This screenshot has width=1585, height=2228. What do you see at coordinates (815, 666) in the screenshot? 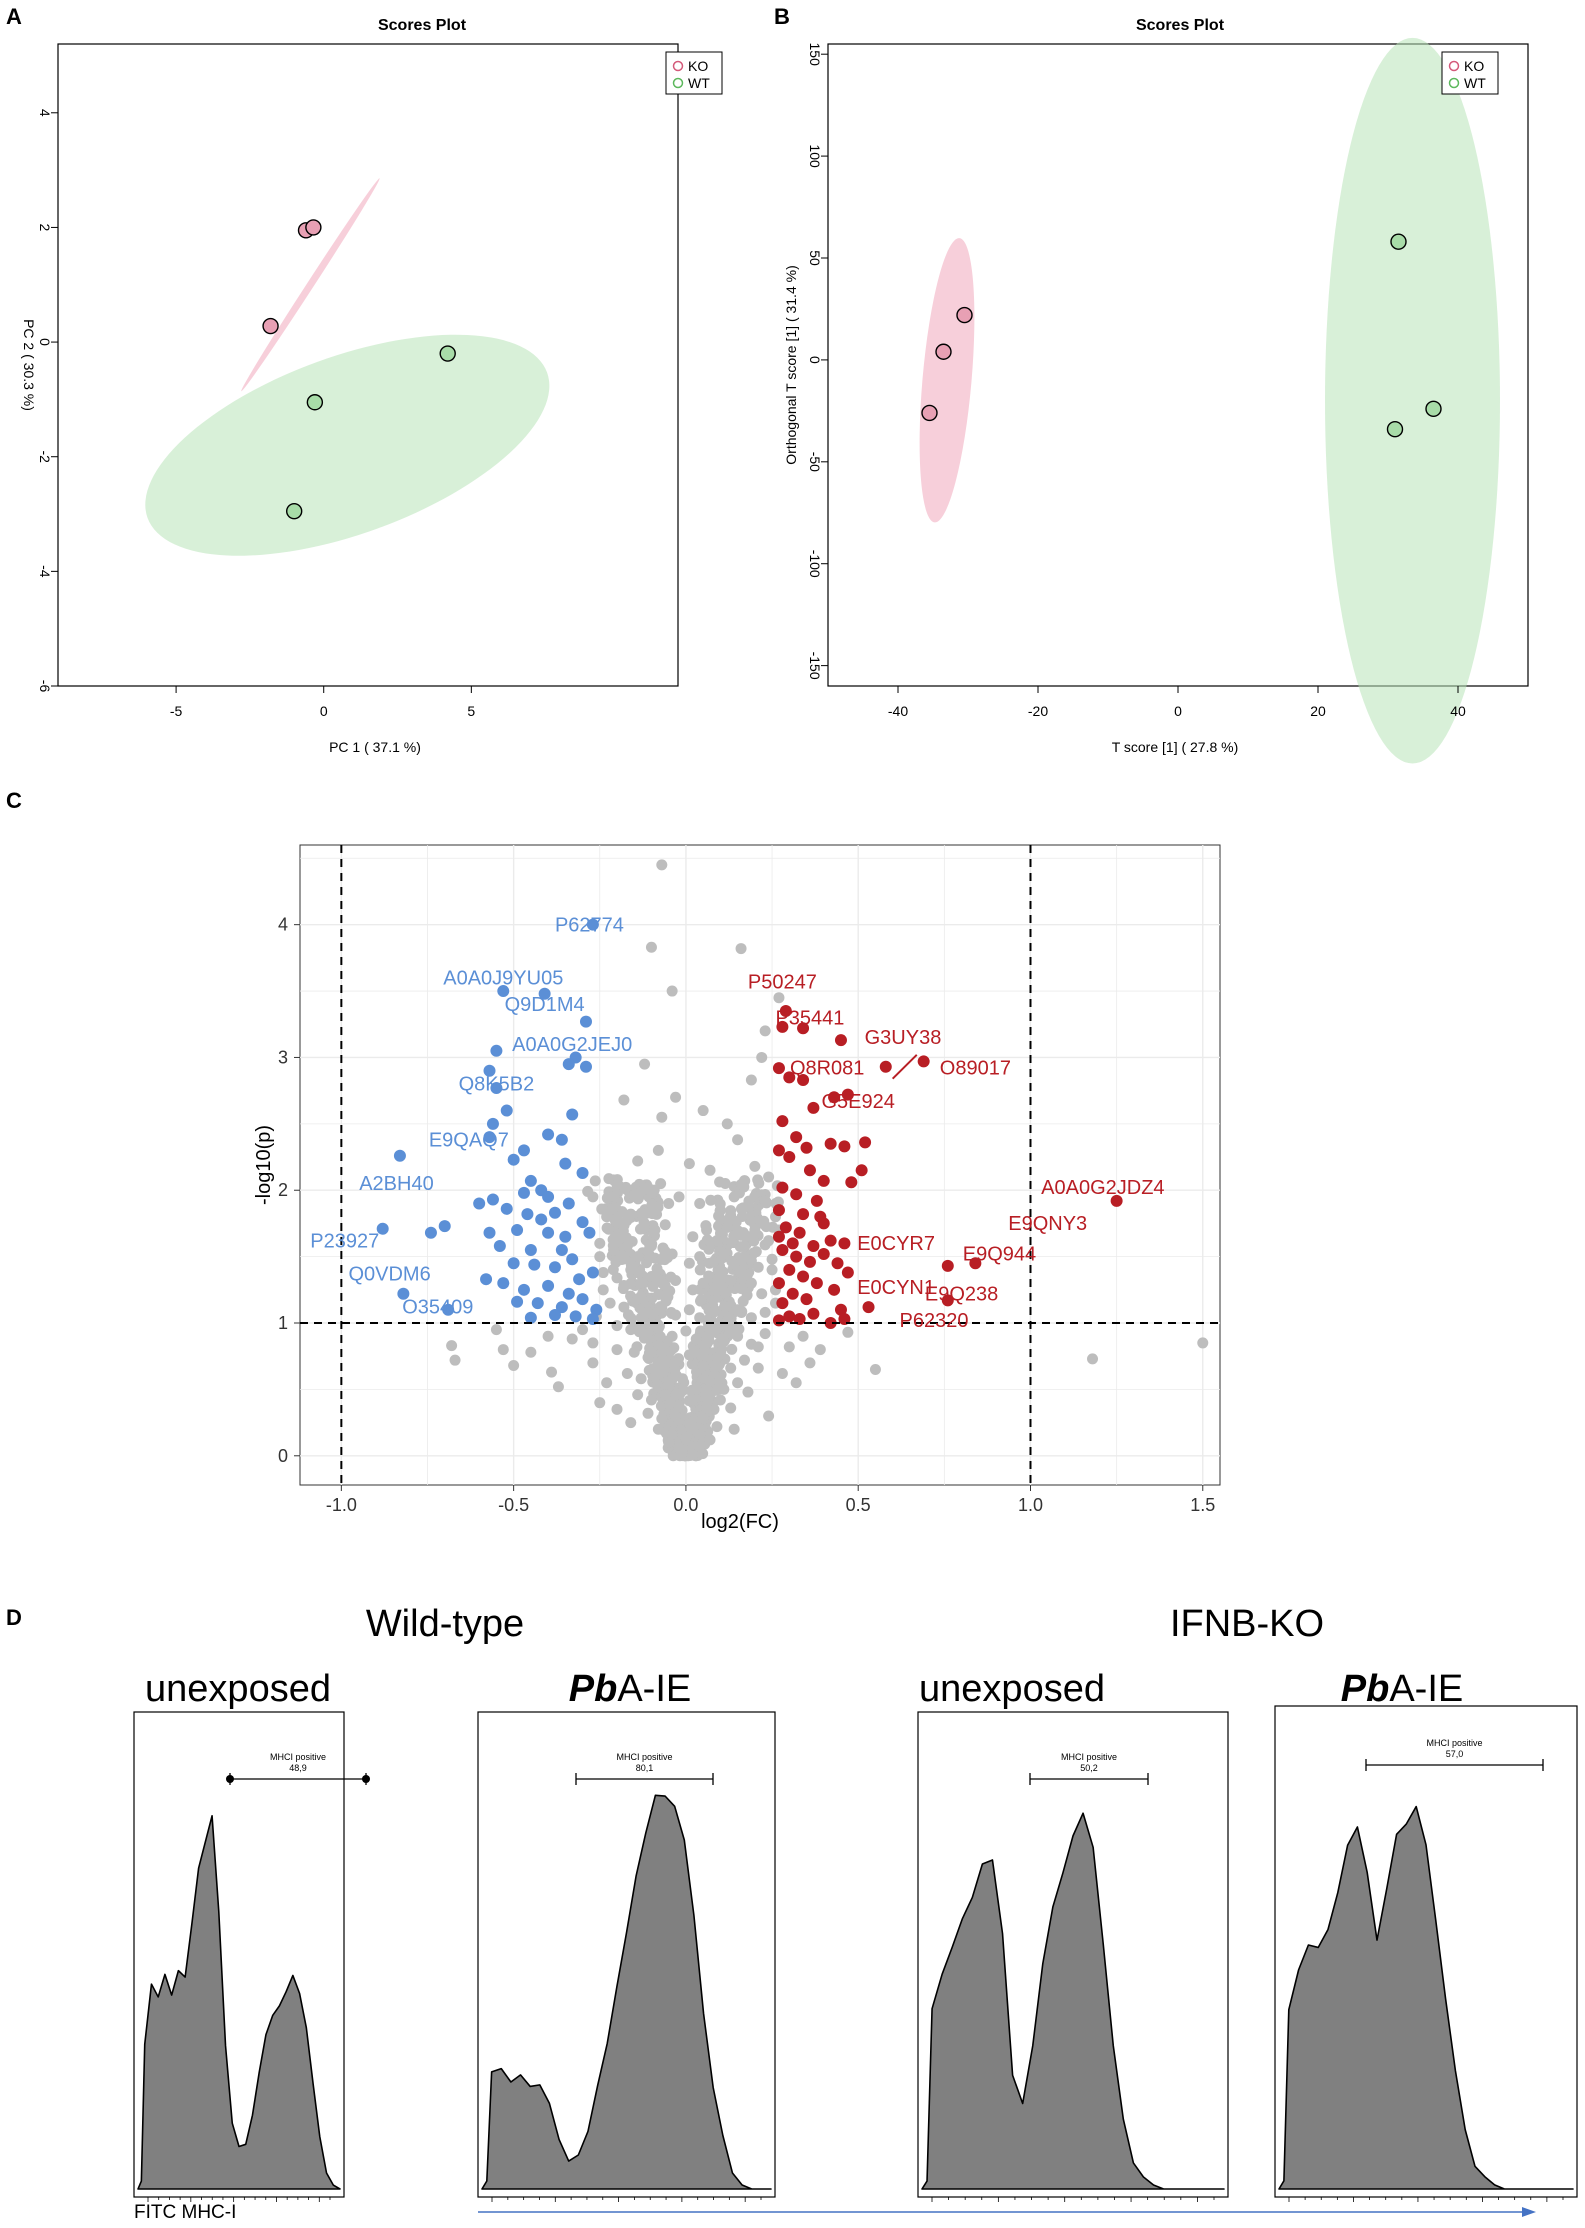
I see `b-ytick-label: -150` at bounding box center [815, 666].